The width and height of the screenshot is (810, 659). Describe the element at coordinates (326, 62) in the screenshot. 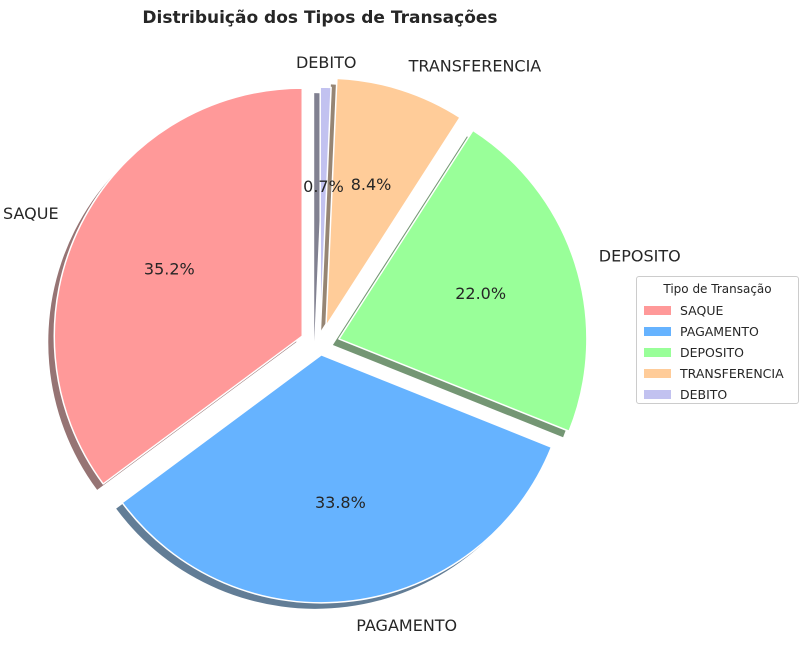

I see `category-label-debito: DEBITO` at that location.